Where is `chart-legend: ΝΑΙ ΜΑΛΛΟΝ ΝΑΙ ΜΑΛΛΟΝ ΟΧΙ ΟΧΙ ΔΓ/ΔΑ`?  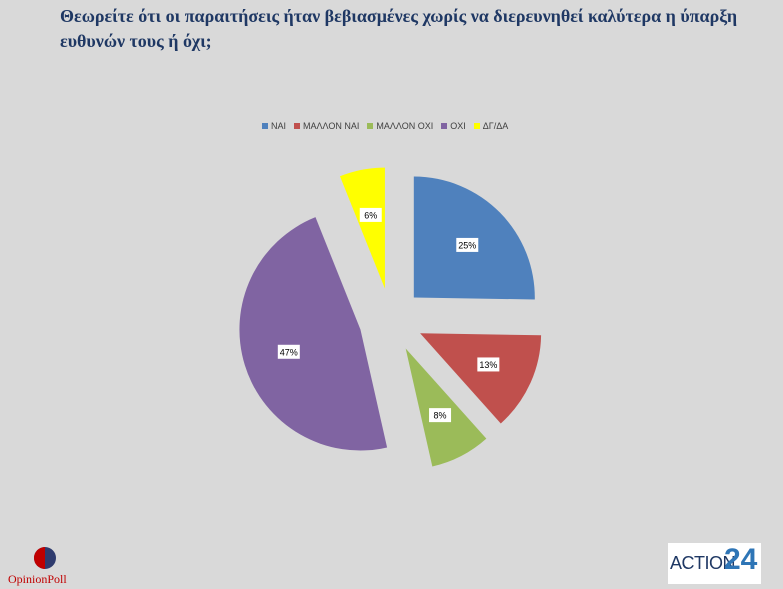
chart-legend: ΝΑΙ ΜΑΛΛΟΝ ΝΑΙ ΜΑΛΛΟΝ ΟΧΙ ΟΧΙ ΔΓ/ΔΑ is located at coordinates (389, 126).